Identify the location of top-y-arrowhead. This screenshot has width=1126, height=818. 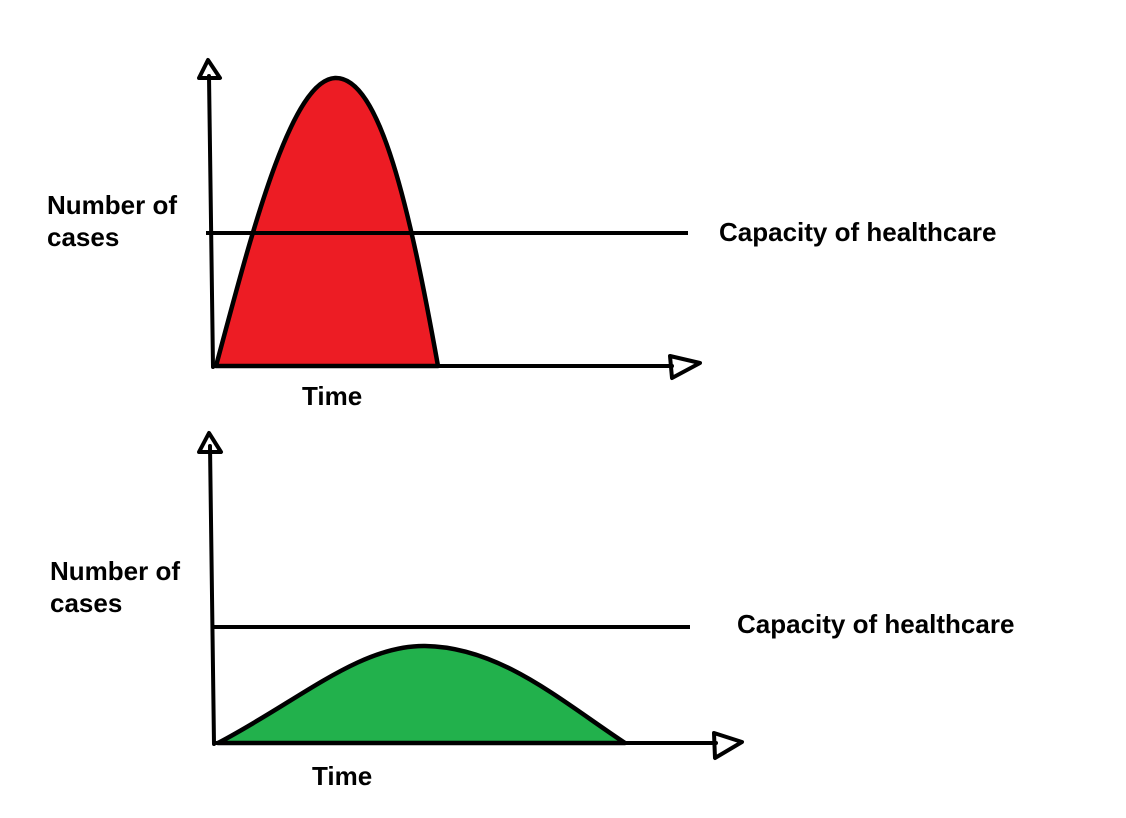
(209, 69).